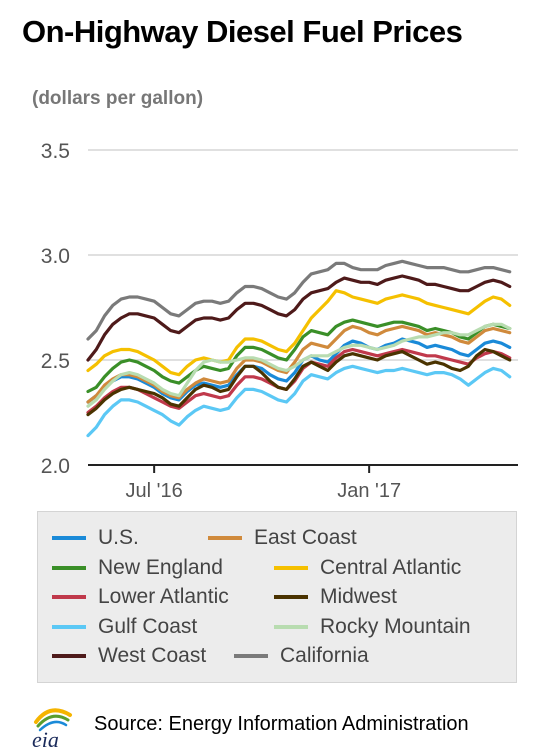 The image size is (535, 755). What do you see at coordinates (55, 256) in the screenshot?
I see `y-tick-label: 3.0` at bounding box center [55, 256].